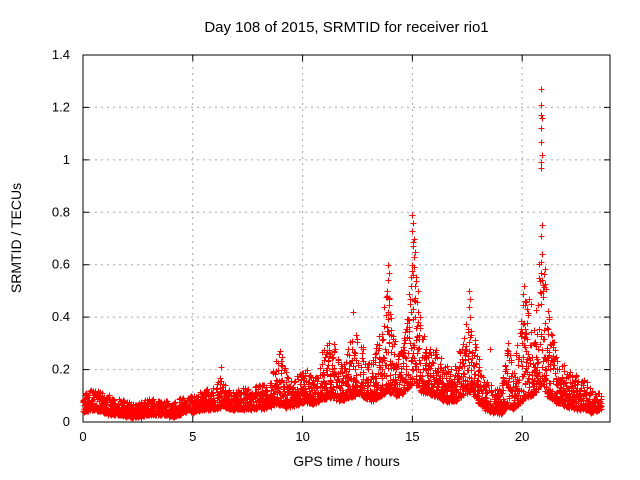 This screenshot has width=640, height=480. Describe the element at coordinates (346, 461) in the screenshot. I see `x-axis-label: GPS time / hours` at that location.